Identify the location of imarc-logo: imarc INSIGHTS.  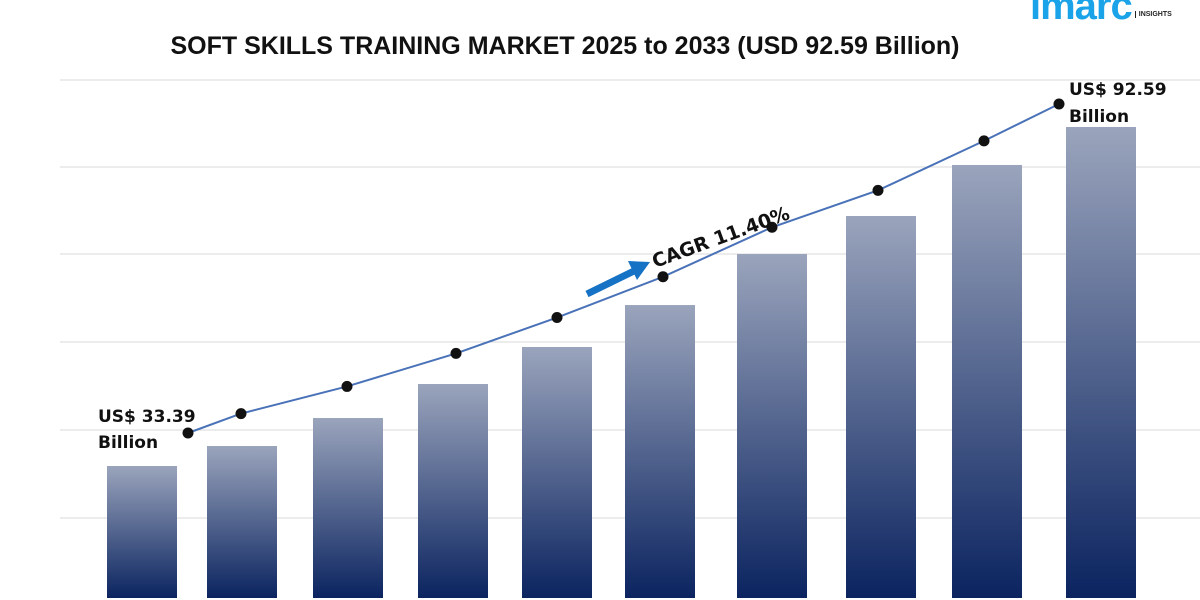
(1101, 13).